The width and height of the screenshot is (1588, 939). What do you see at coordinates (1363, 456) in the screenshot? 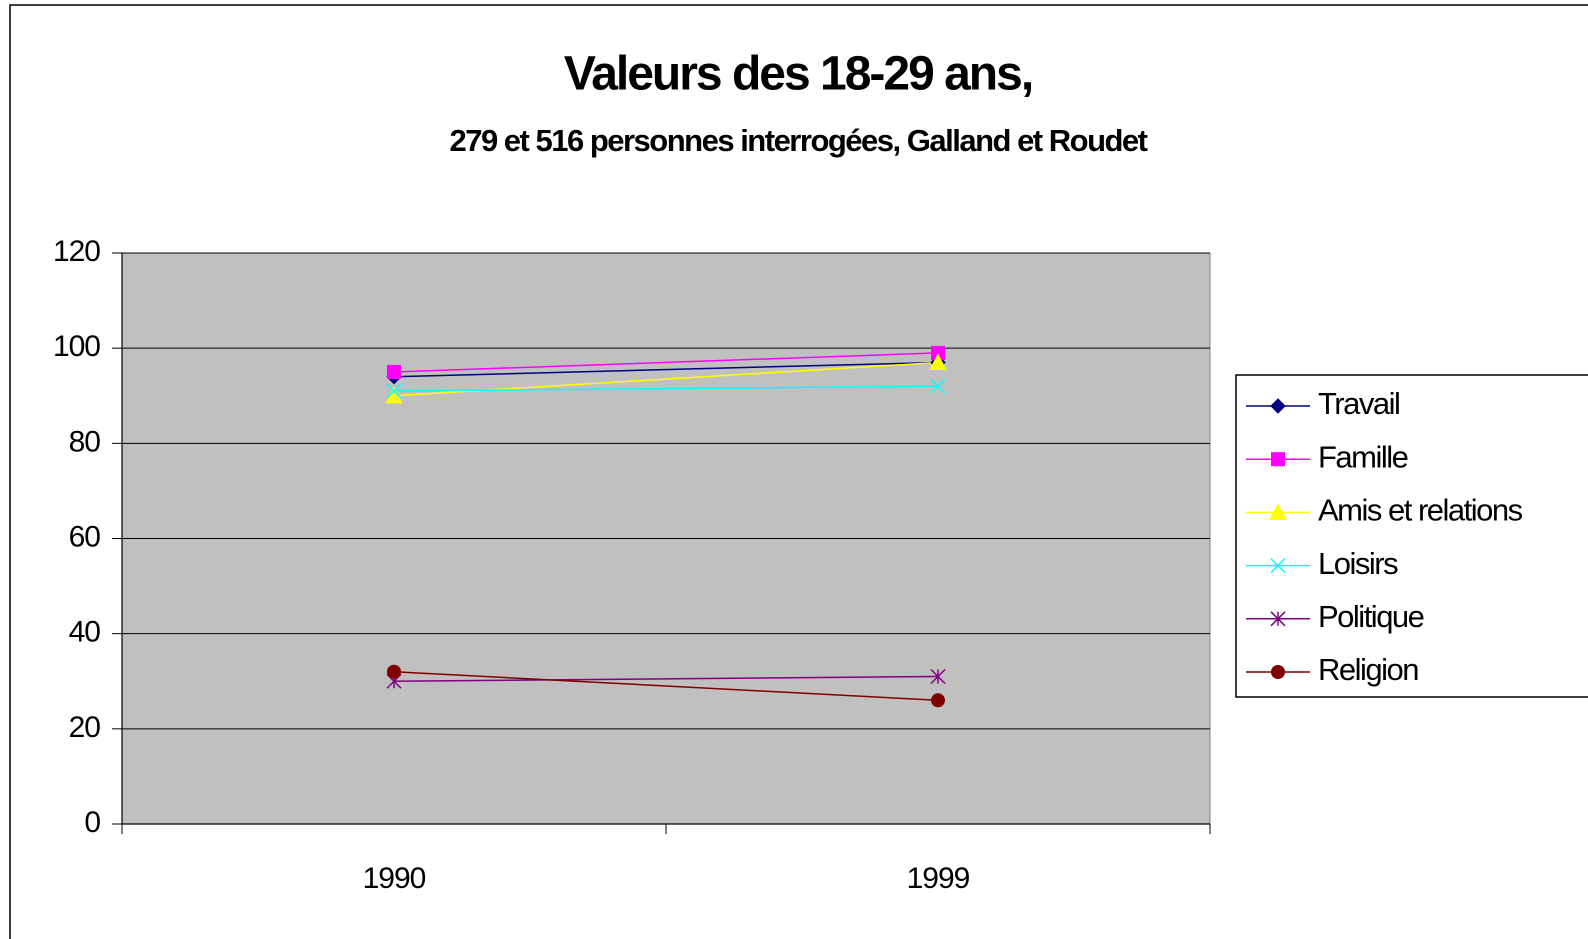
I see `legend-label: Famille` at bounding box center [1363, 456].